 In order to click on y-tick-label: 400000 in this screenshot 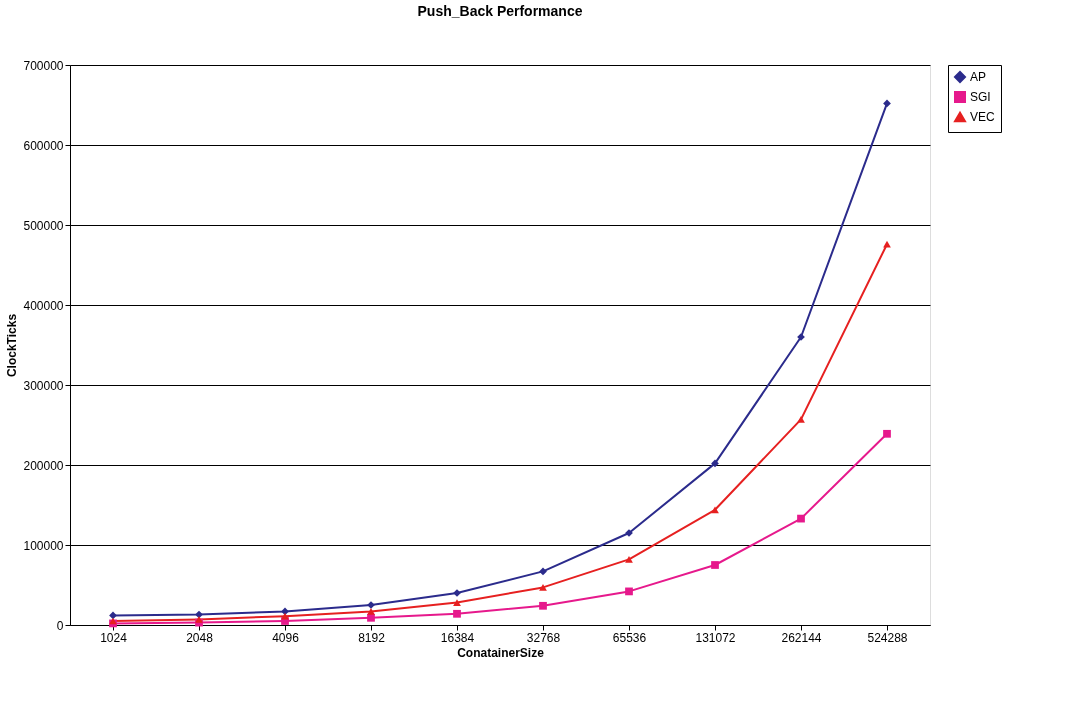, I will do `click(43, 305)`.